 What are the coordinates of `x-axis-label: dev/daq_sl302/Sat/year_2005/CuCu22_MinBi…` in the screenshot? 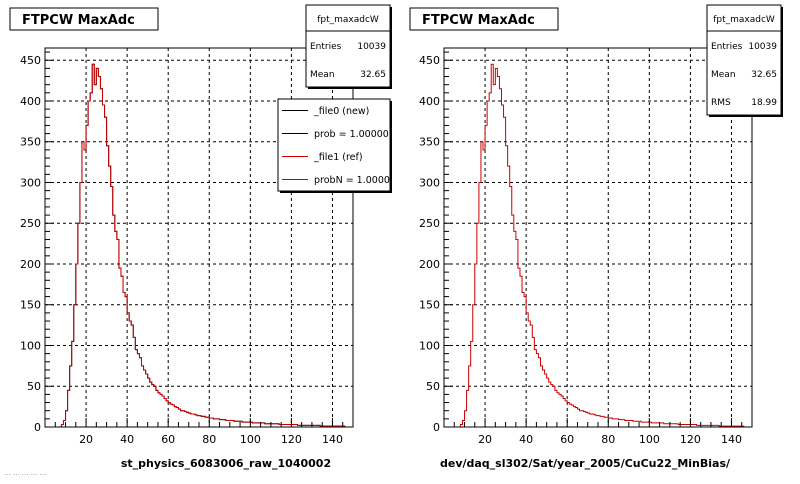 It's located at (585, 463).